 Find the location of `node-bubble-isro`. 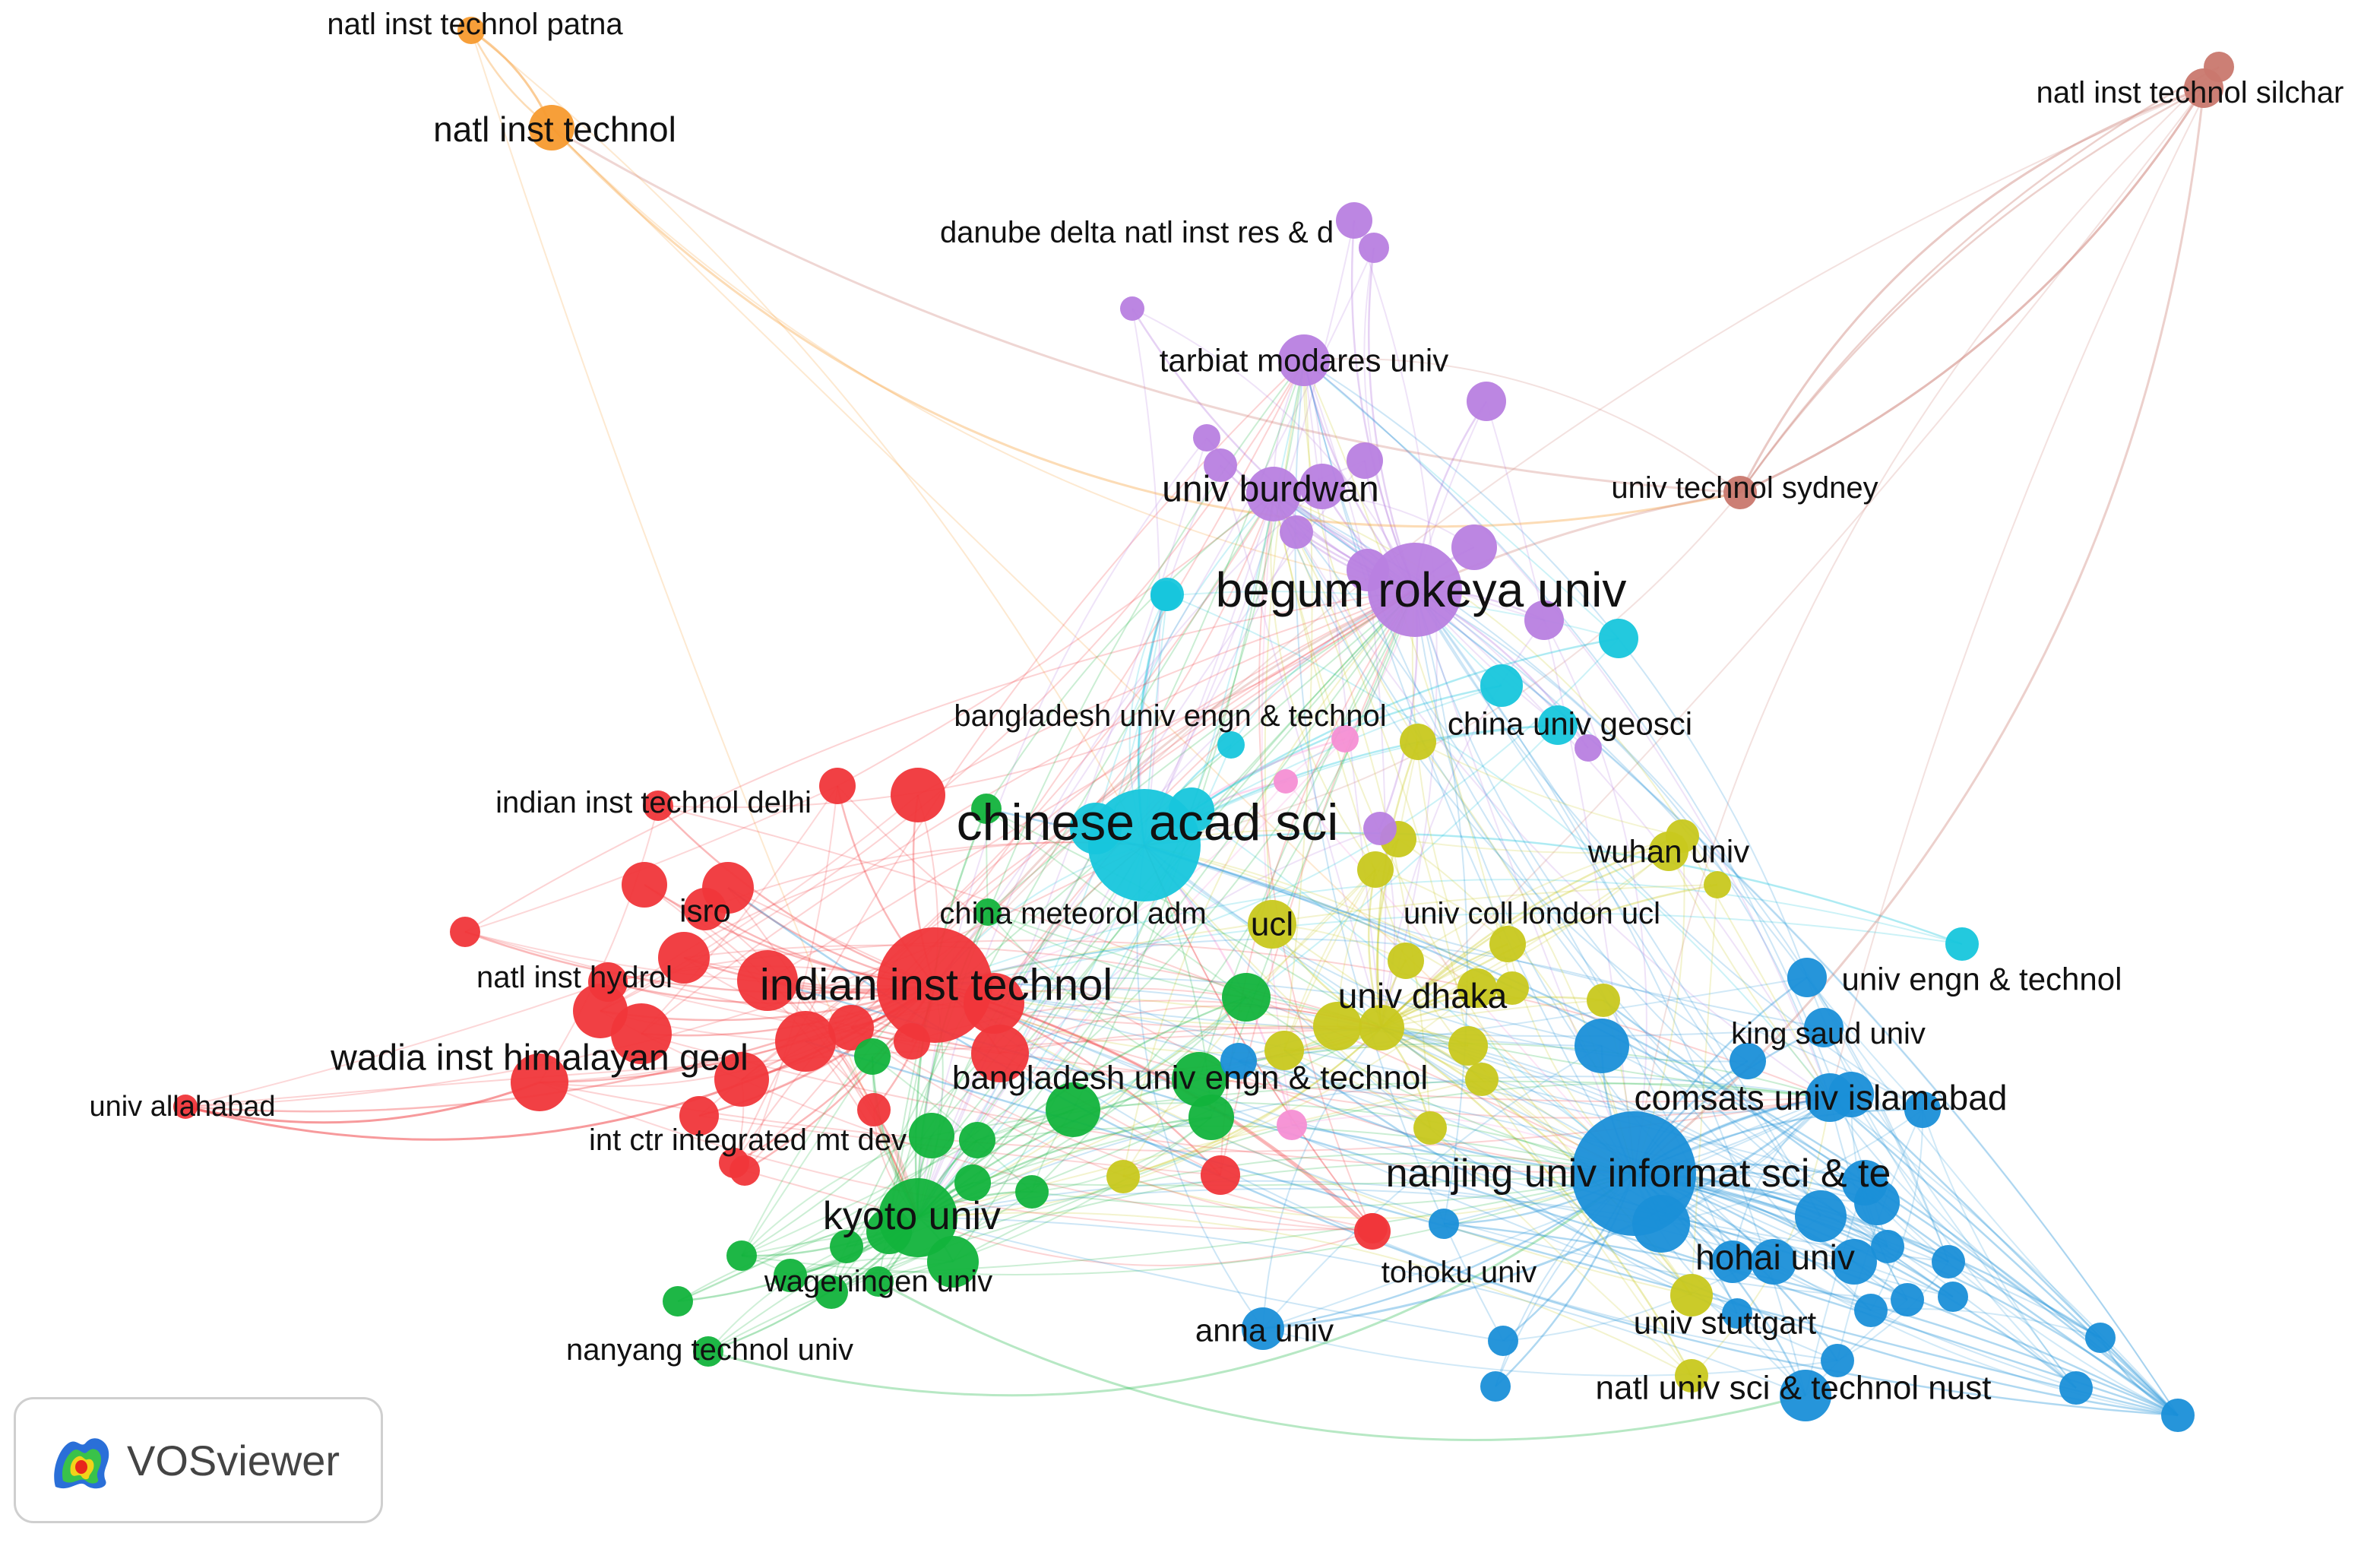

node-bubble-isro is located at coordinates (705, 909).